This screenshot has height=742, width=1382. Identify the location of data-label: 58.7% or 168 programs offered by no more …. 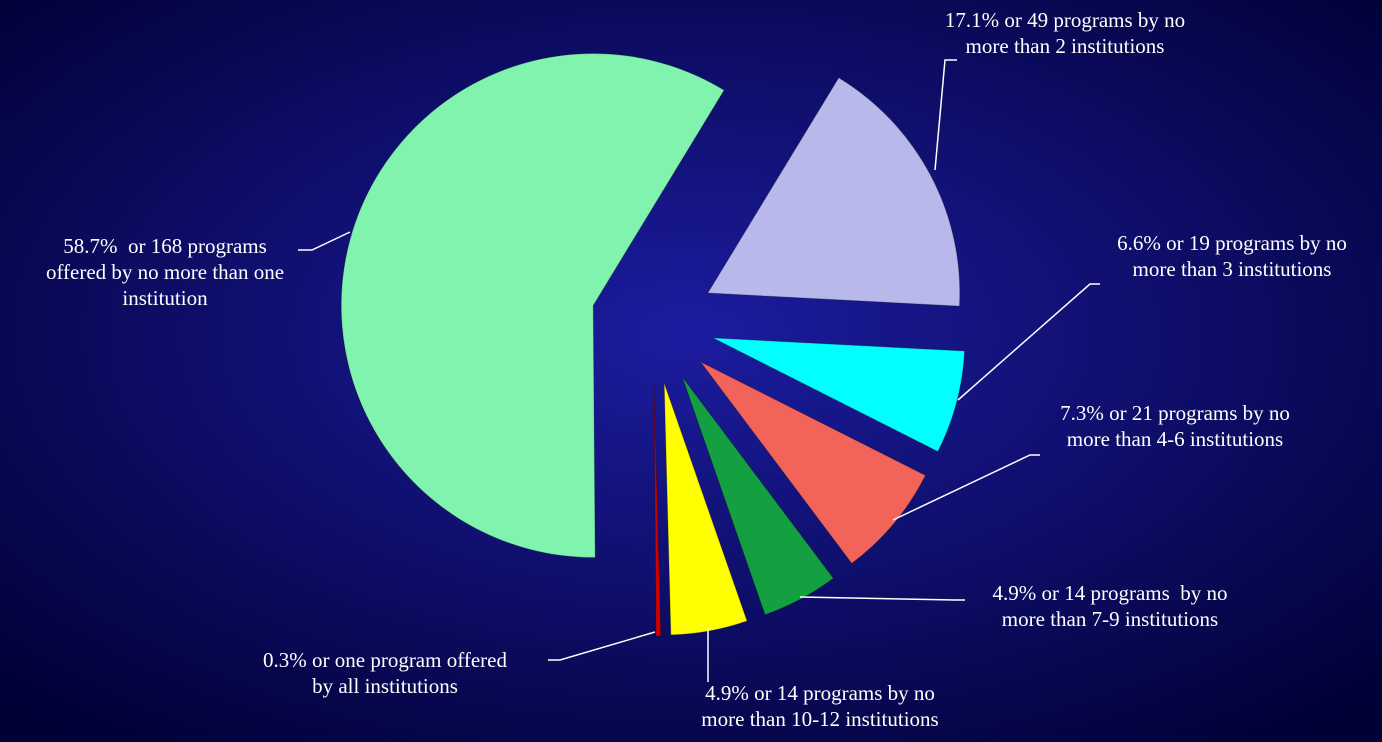
(165, 272).